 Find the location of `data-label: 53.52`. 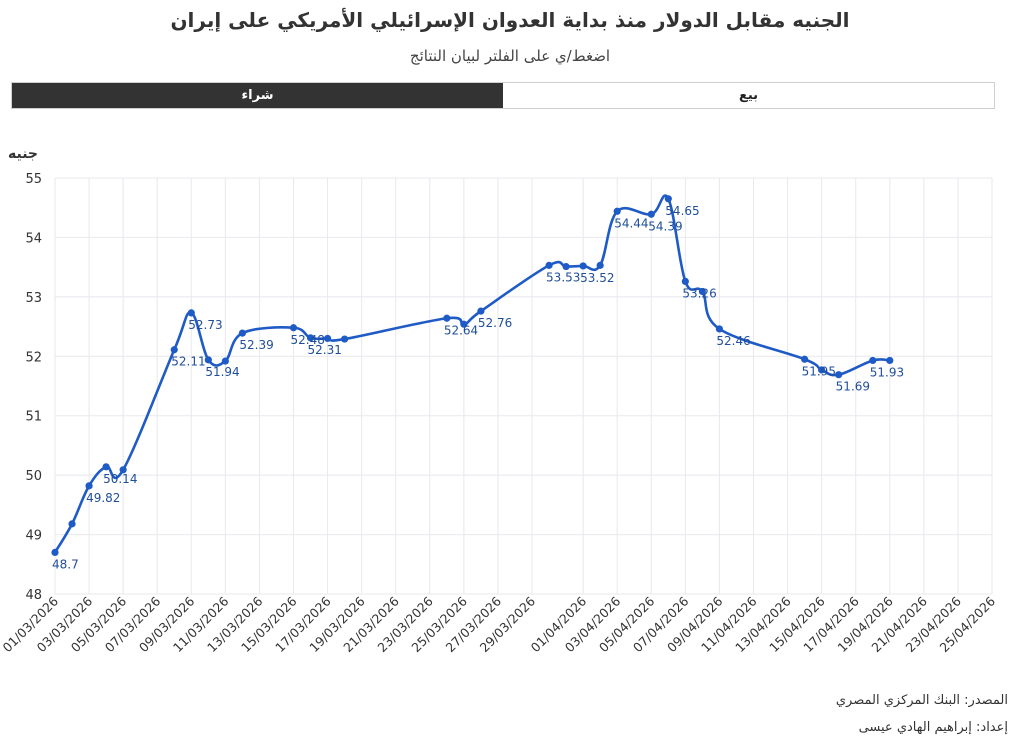

data-label: 53.52 is located at coordinates (597, 278).